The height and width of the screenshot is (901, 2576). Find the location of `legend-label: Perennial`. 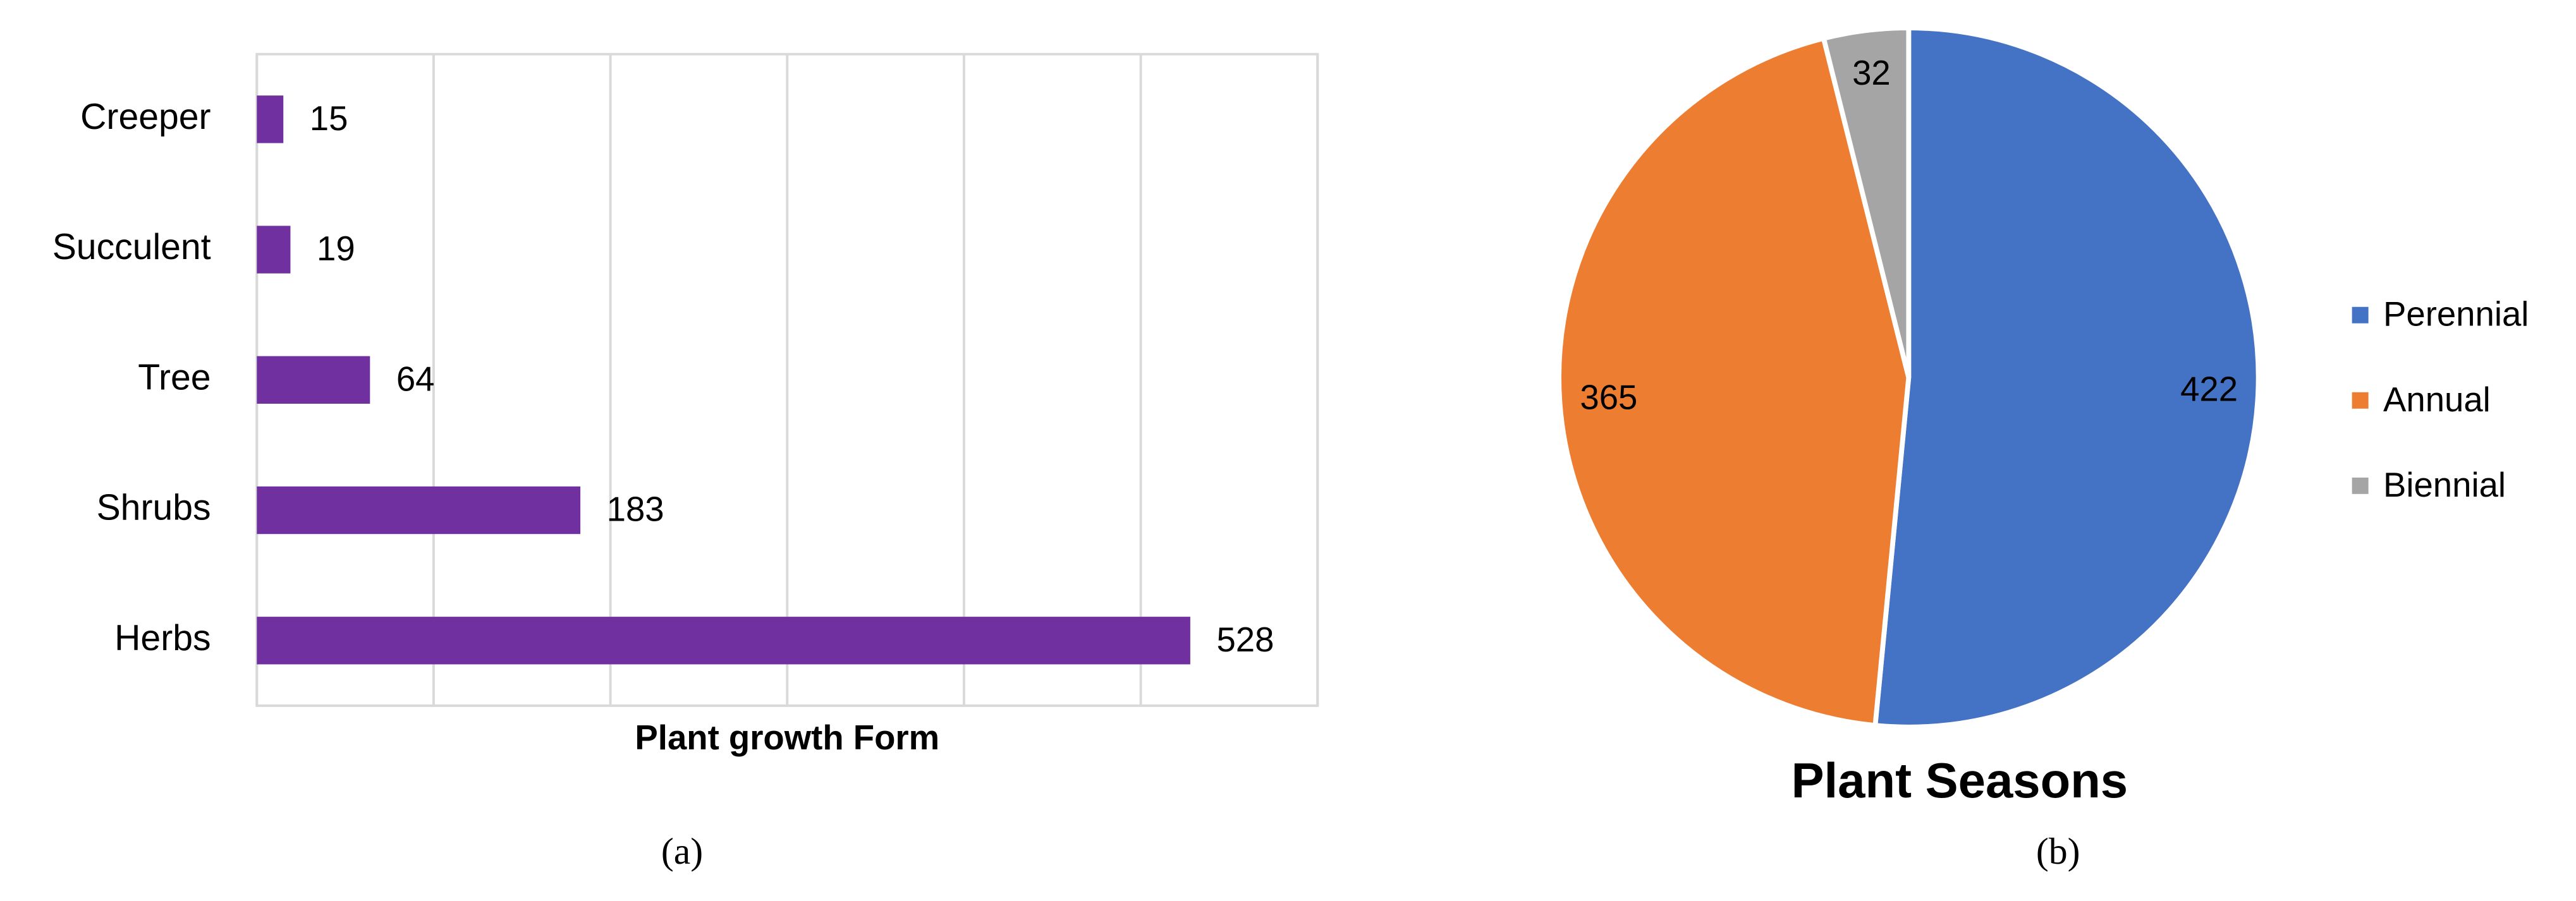

legend-label: Perennial is located at coordinates (2456, 315).